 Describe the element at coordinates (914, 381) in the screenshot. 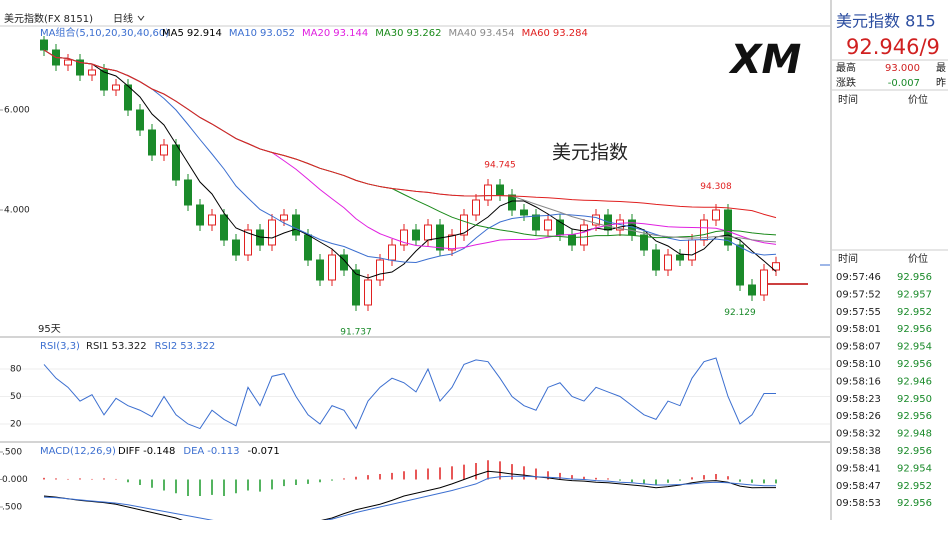

I see `tick-price: 92.946` at that location.